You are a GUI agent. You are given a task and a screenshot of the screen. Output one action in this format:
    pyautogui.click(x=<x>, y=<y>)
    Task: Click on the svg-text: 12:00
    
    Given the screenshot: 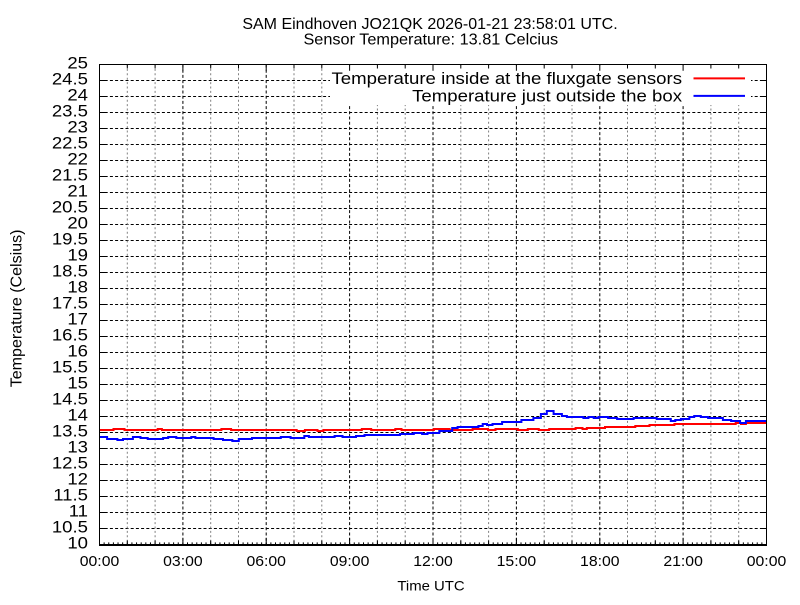 What is the action you would take?
    pyautogui.click(x=433, y=562)
    